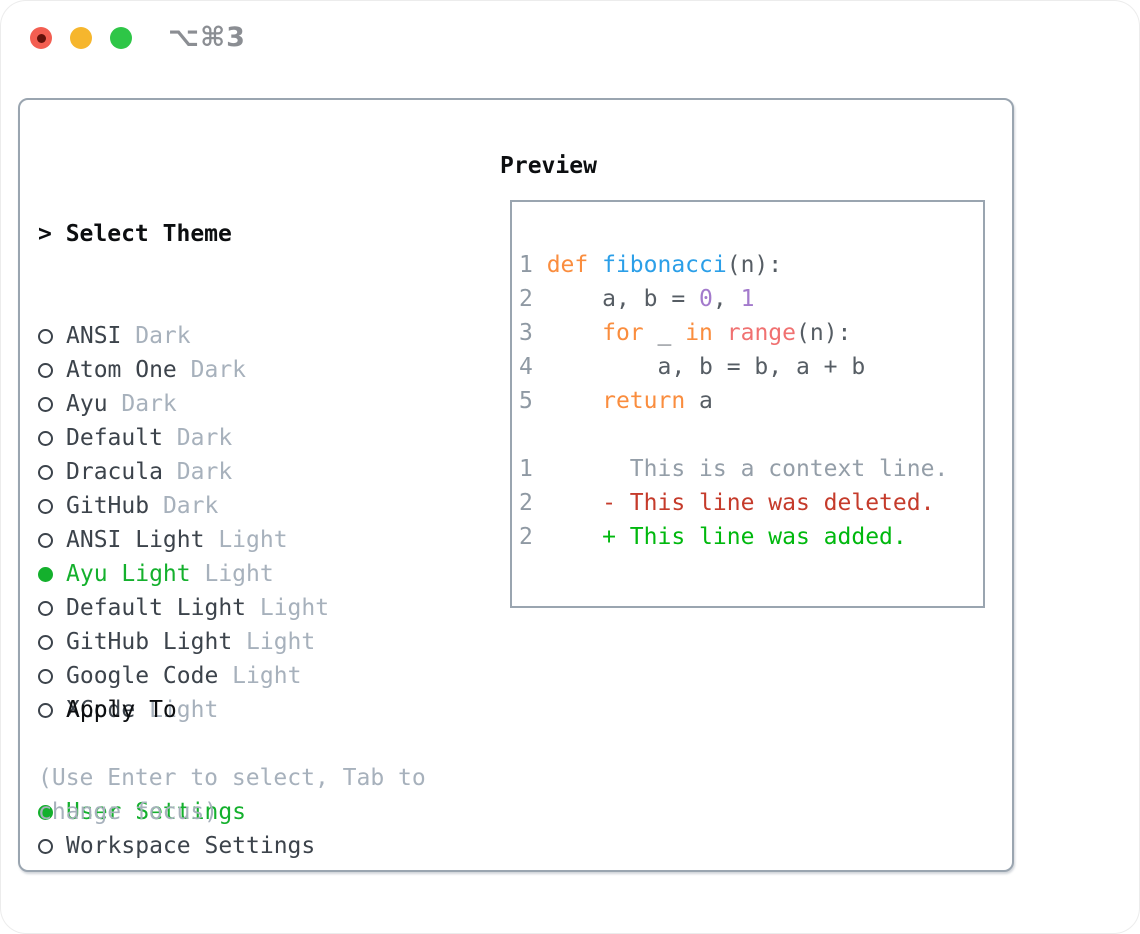  I want to click on theme-item-dracula: Dracula Dark, so click(183, 472).